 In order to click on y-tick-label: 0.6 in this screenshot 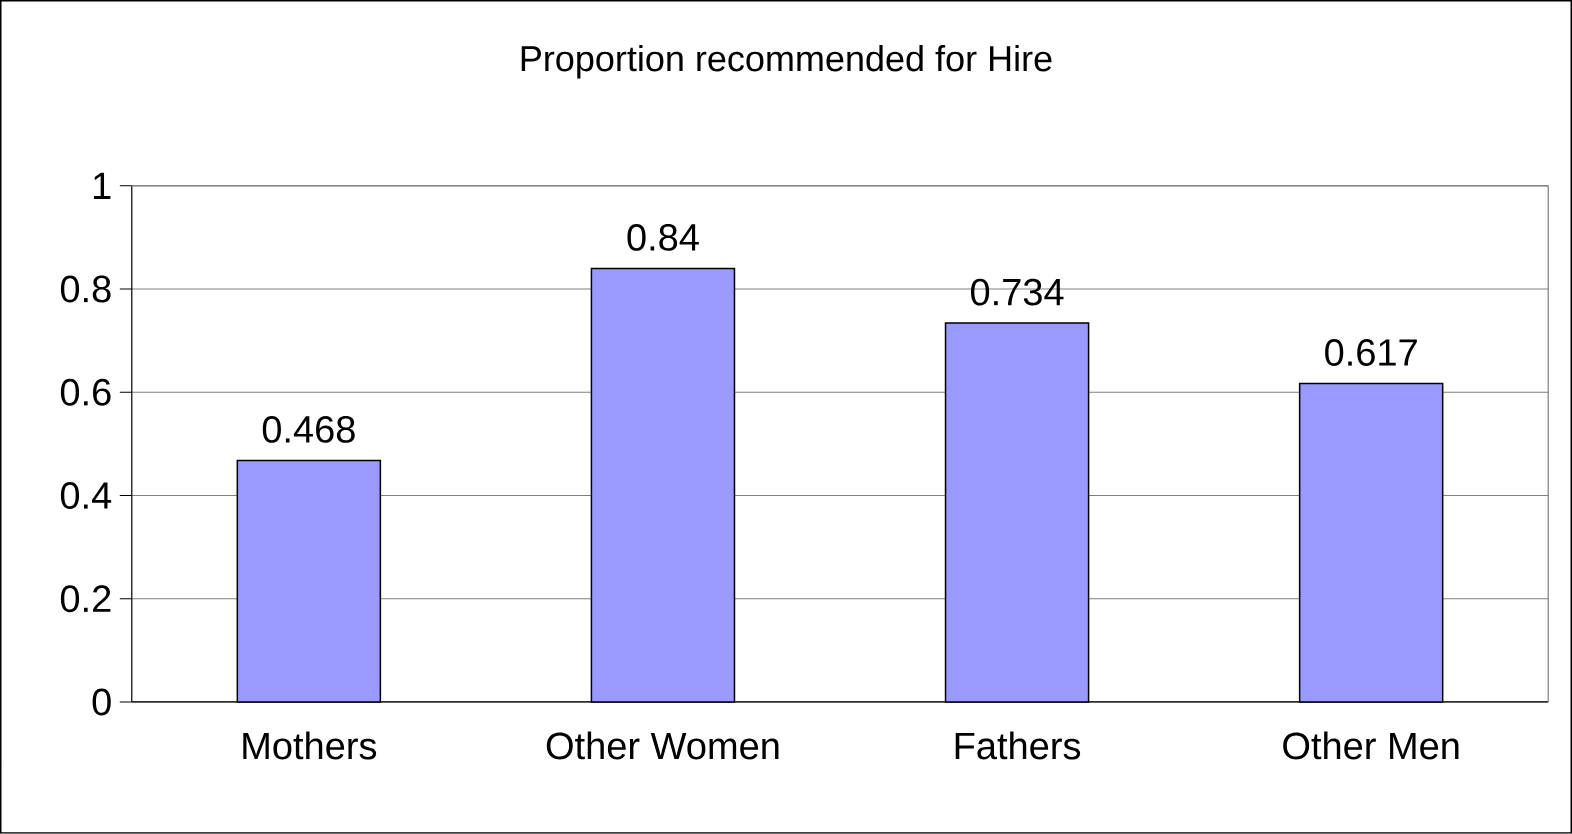, I will do `click(85, 392)`.